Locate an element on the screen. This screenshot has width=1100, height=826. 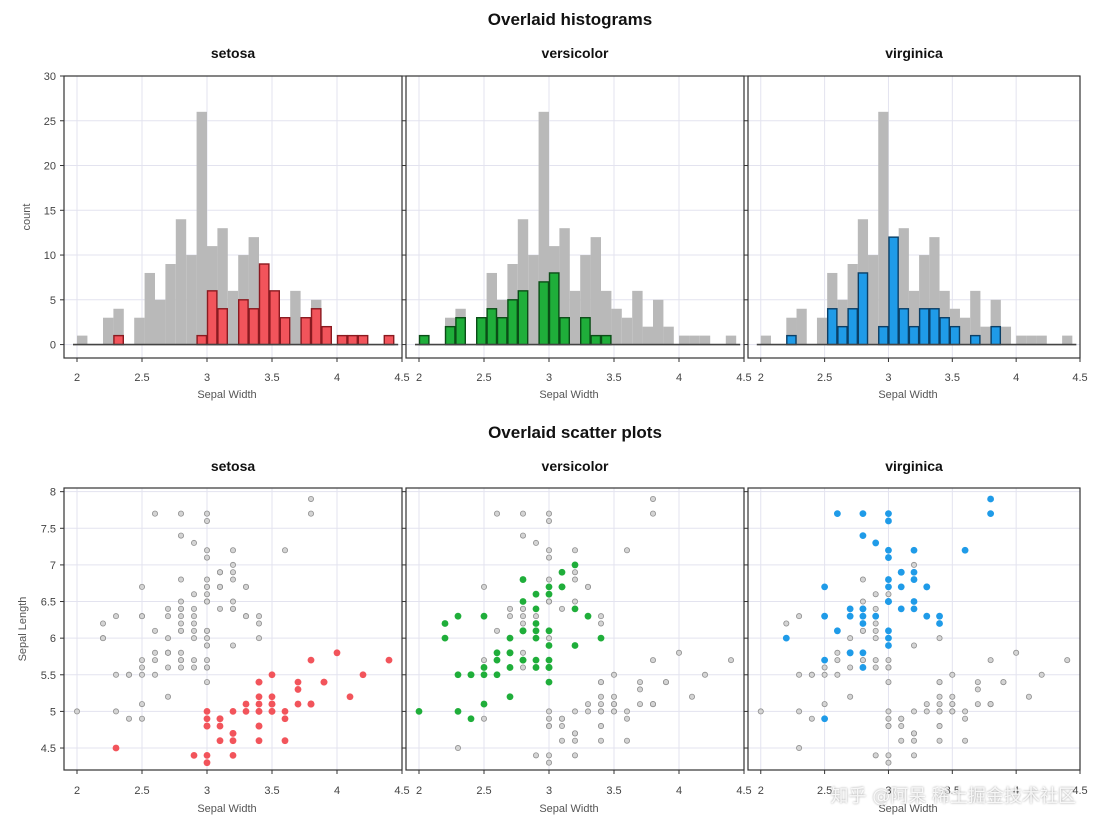
x-tick-label: 3 is located at coordinates (888, 791).